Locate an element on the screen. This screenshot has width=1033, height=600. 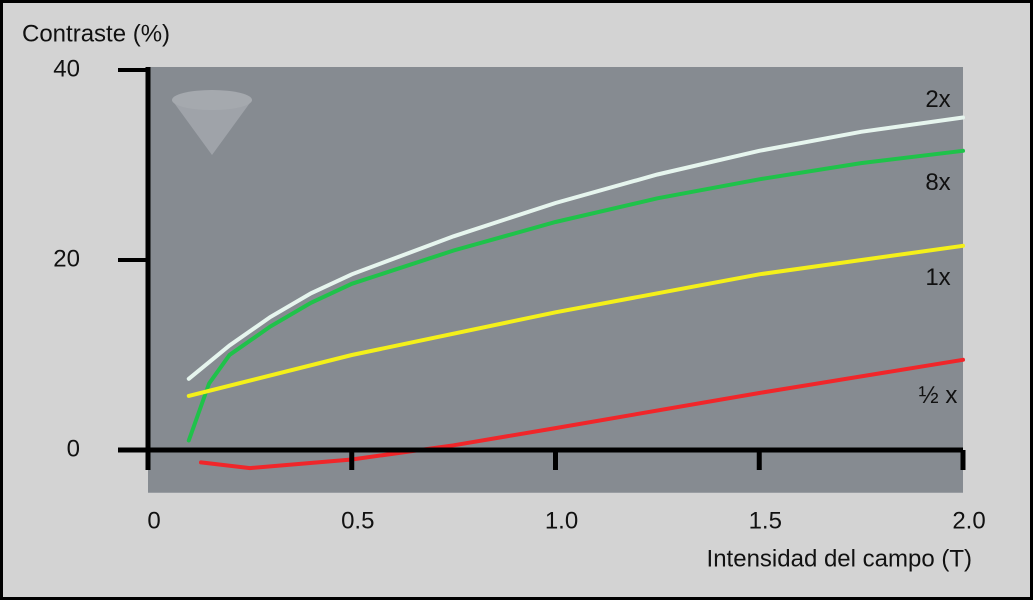
y-tick-label: 20 is located at coordinates (66, 258).